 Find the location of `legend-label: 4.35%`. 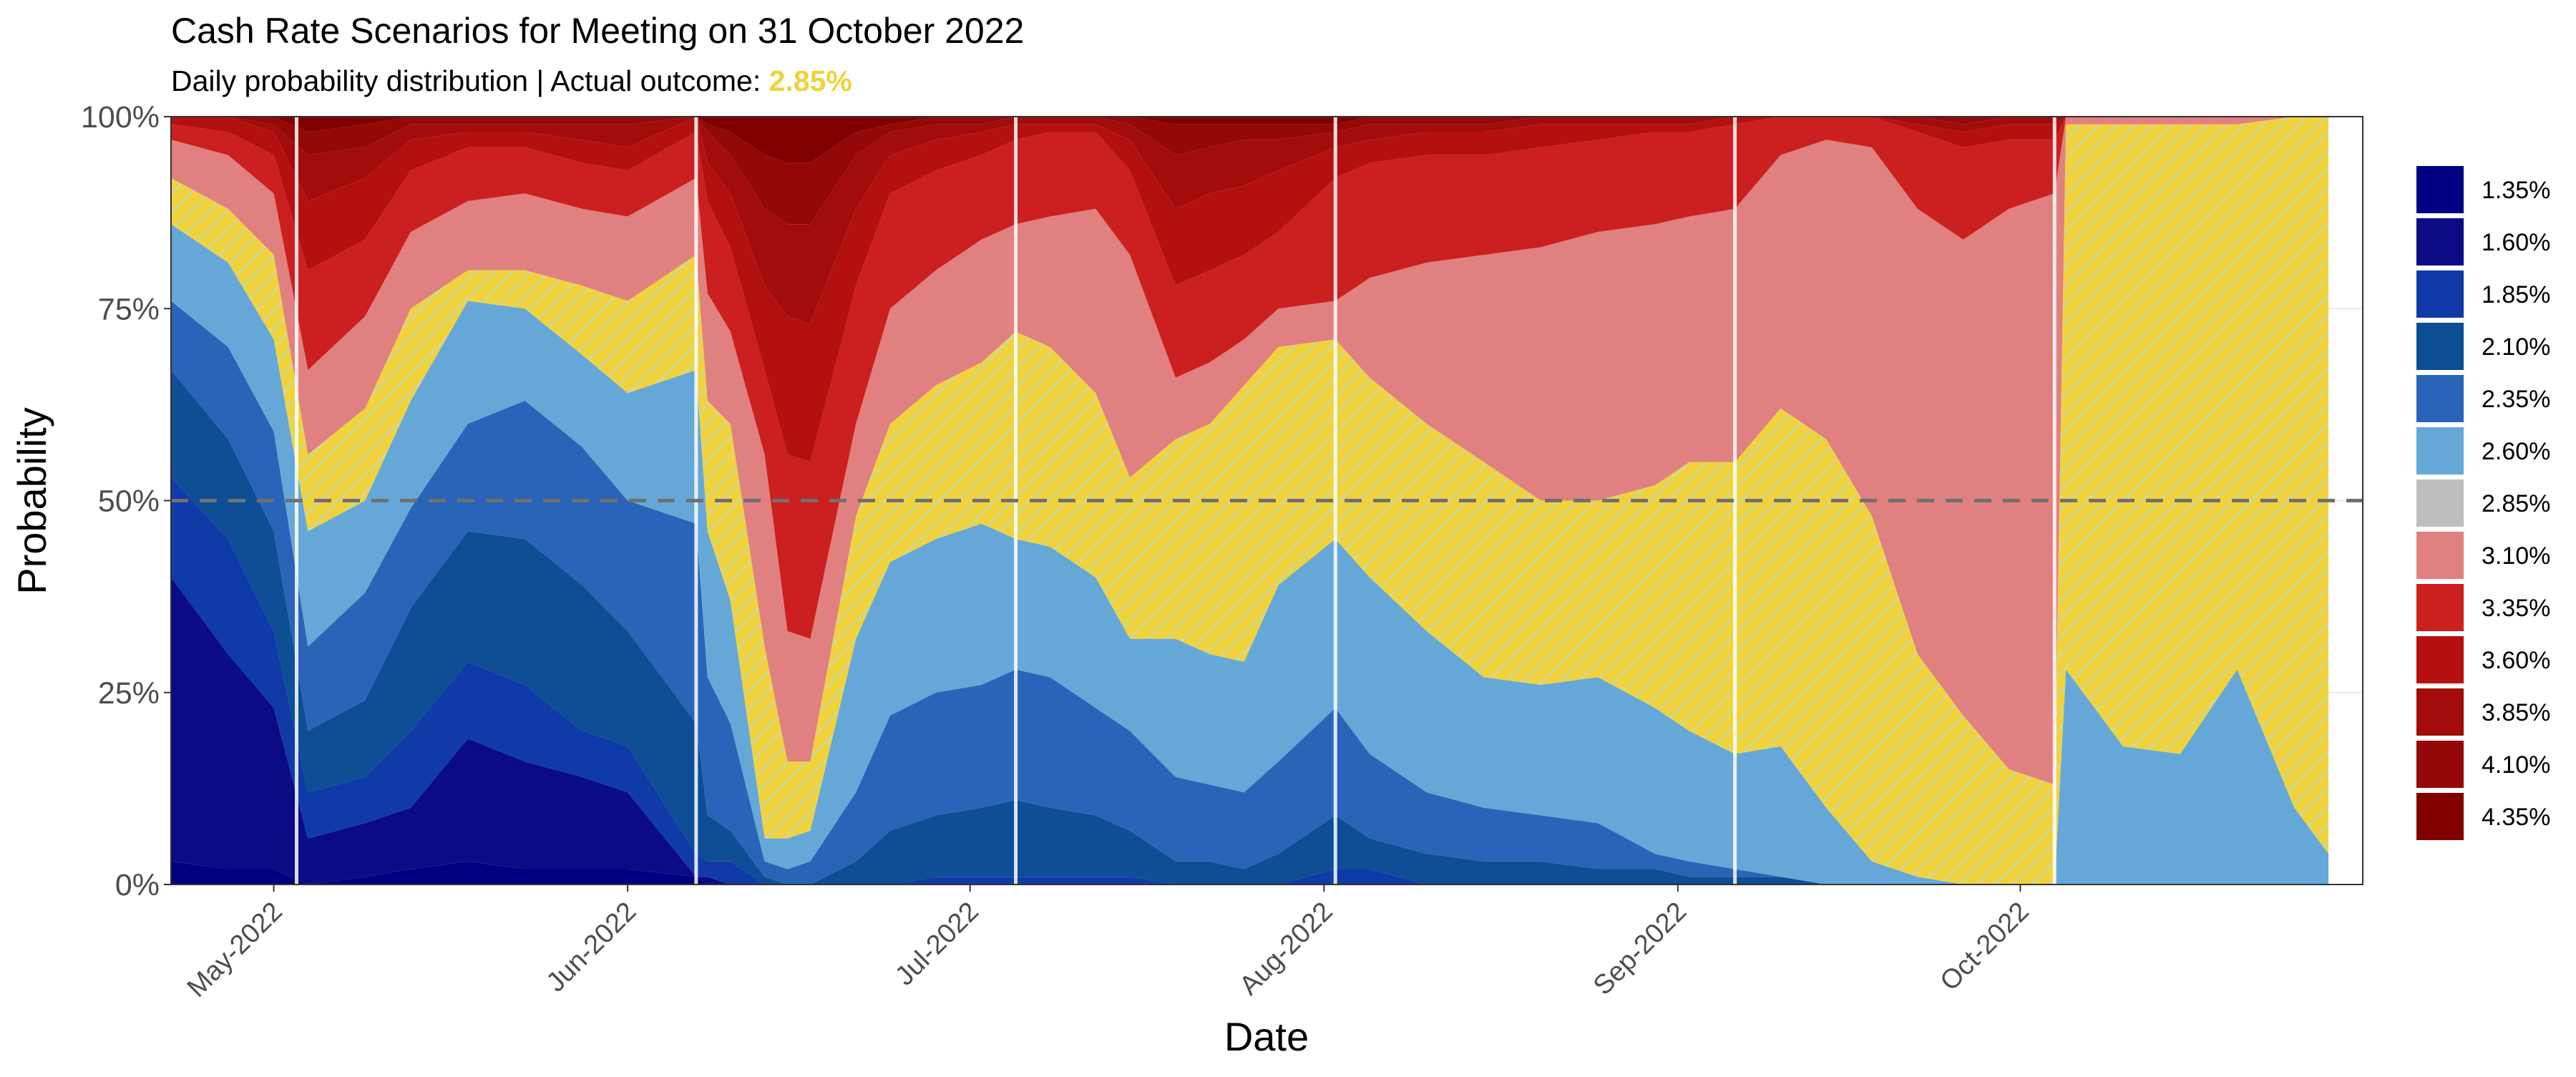

legend-label: 4.35% is located at coordinates (2516, 817).